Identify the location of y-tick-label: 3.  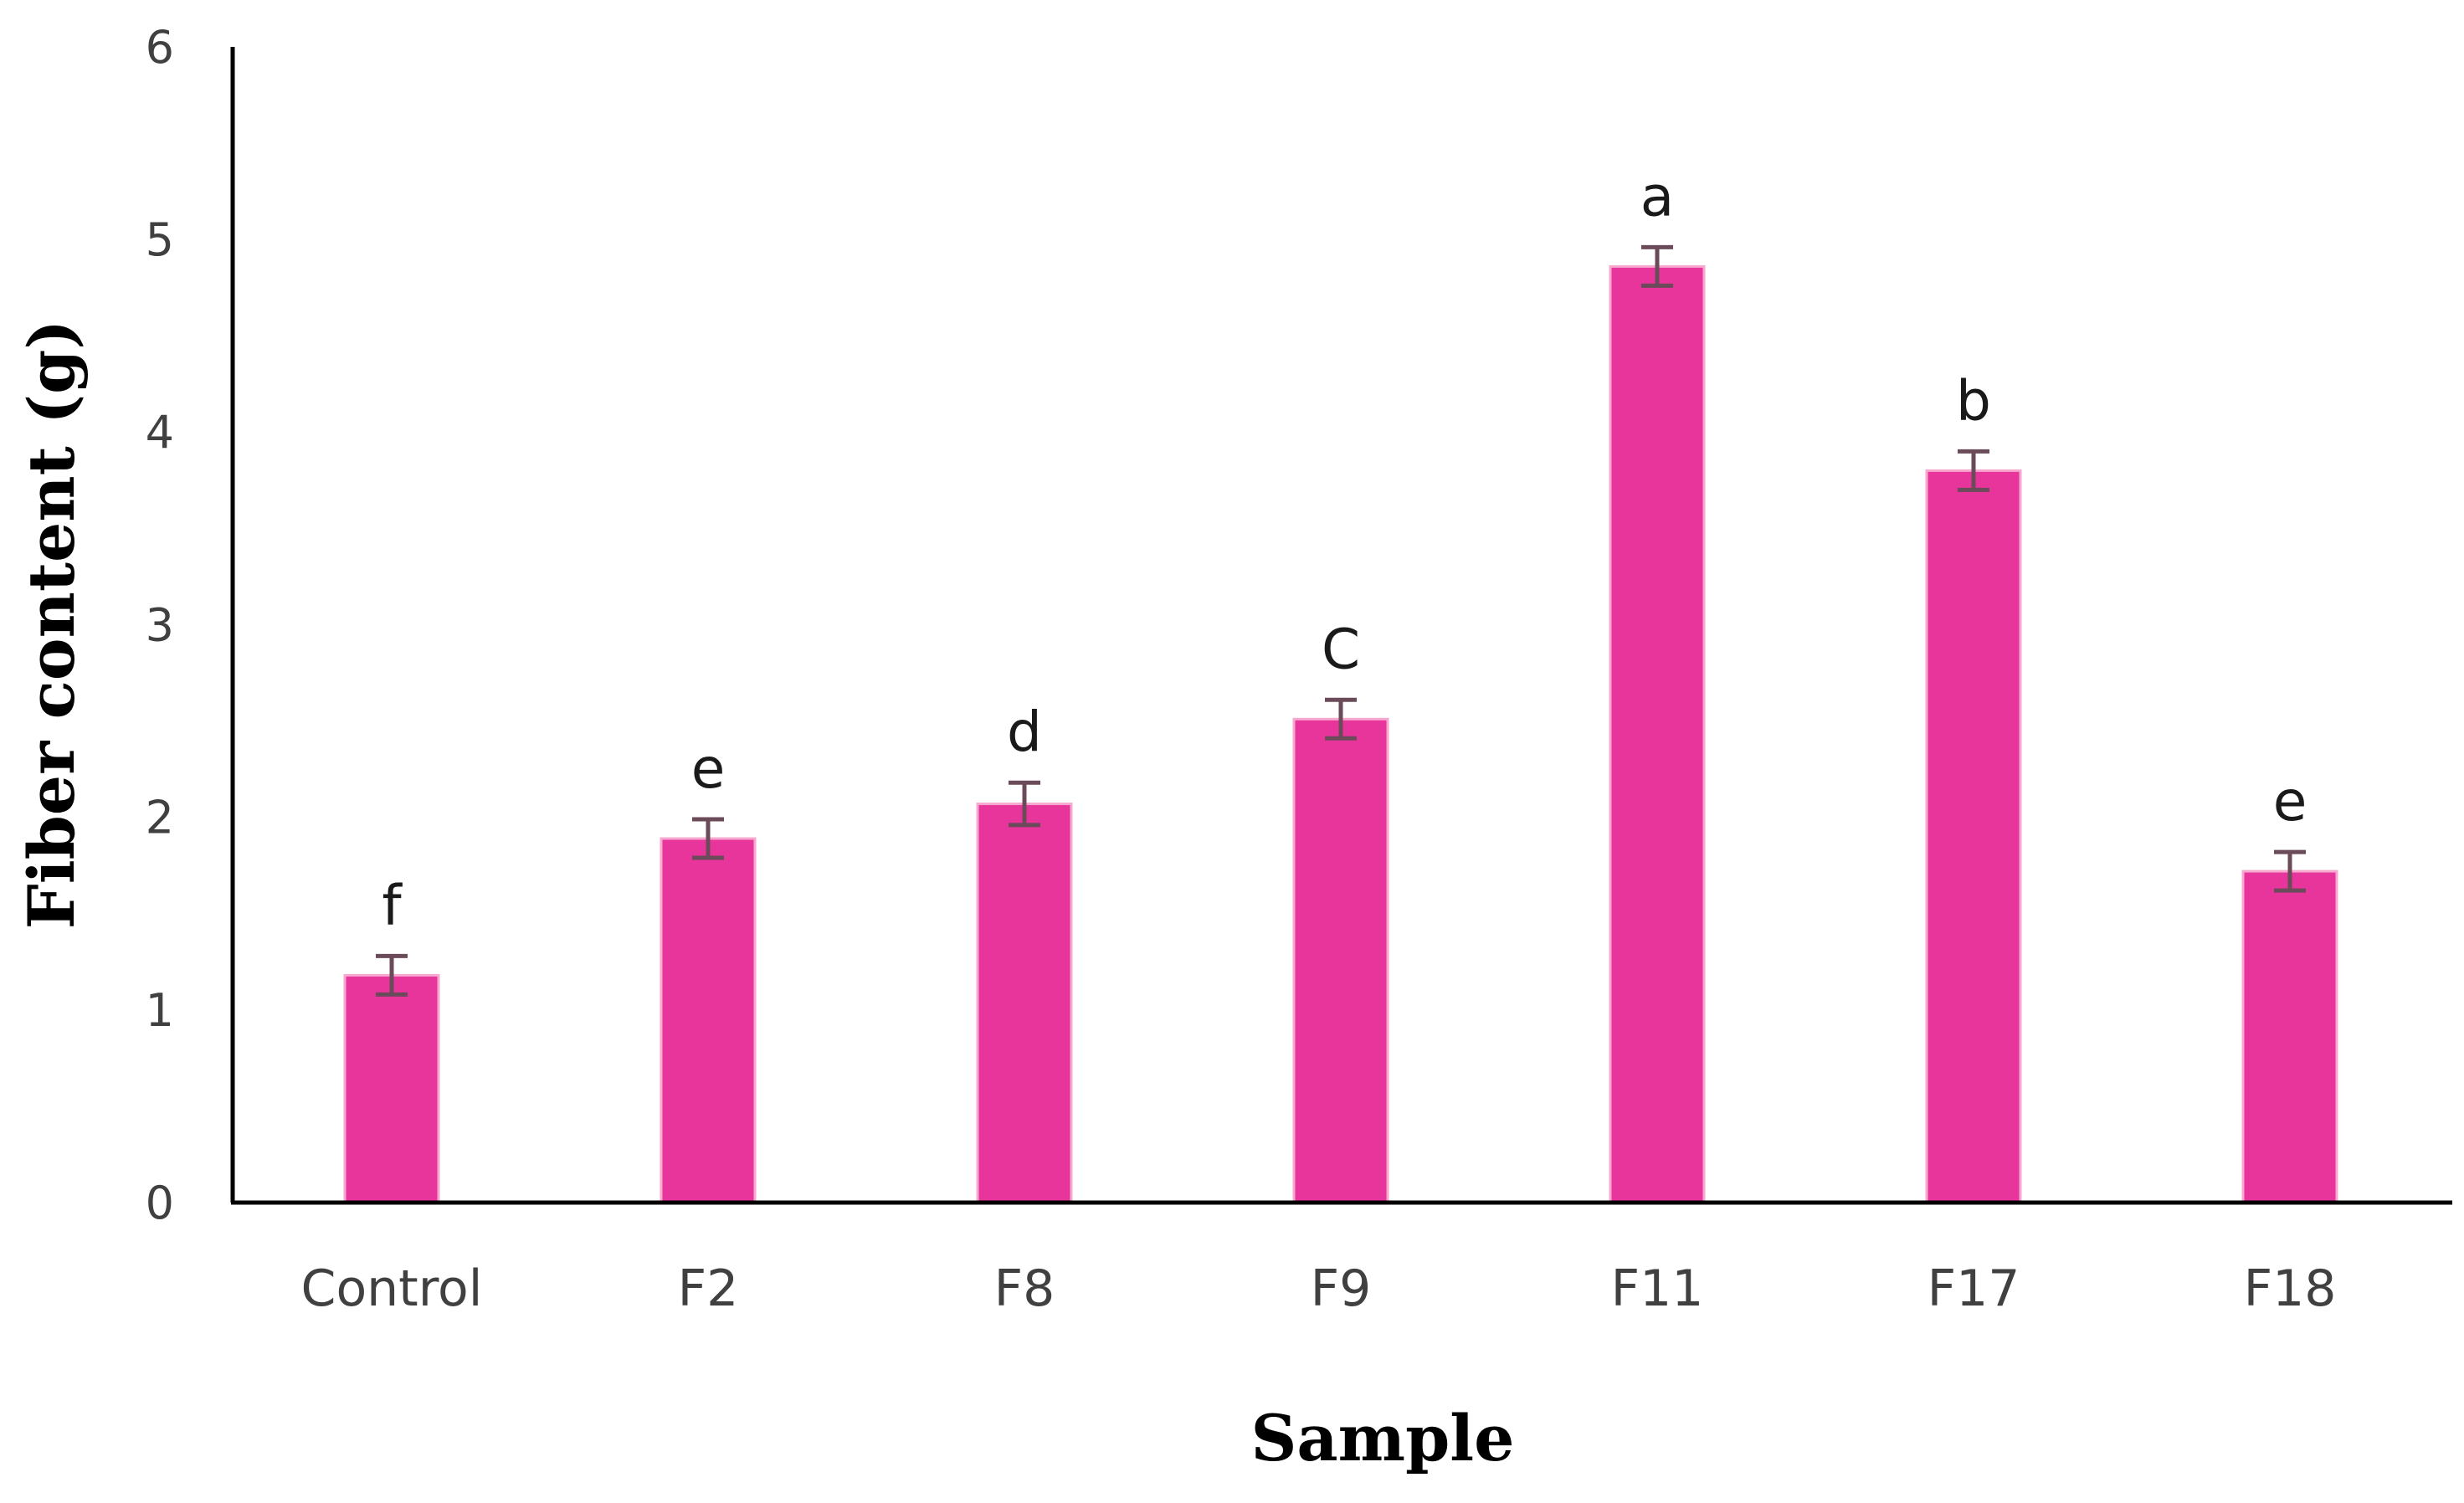
(160, 625).